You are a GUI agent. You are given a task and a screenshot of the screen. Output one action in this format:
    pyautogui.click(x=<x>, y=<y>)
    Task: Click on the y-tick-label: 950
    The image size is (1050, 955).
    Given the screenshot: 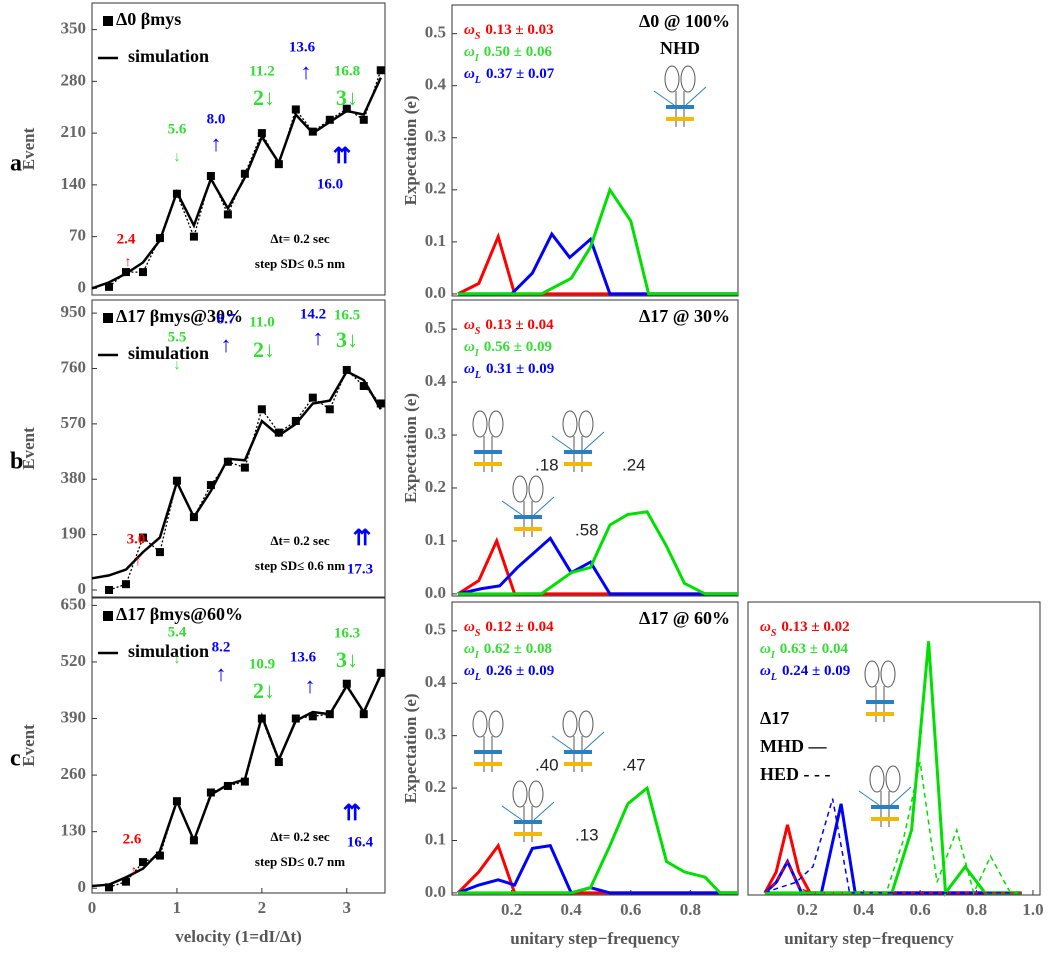 What is the action you would take?
    pyautogui.click(x=74, y=311)
    